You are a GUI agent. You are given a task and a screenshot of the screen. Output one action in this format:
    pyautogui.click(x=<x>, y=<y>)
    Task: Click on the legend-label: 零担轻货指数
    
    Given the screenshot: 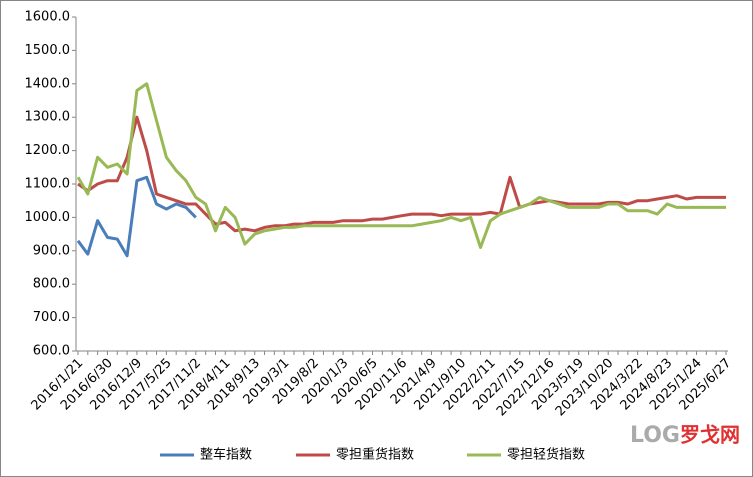 What is the action you would take?
    pyautogui.click(x=546, y=455)
    